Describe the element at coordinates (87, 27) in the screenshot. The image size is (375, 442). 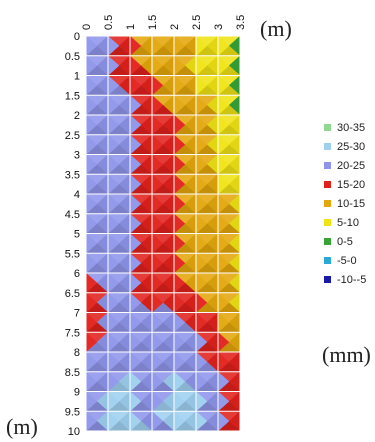
I see `x-tick-label: 0` at that location.